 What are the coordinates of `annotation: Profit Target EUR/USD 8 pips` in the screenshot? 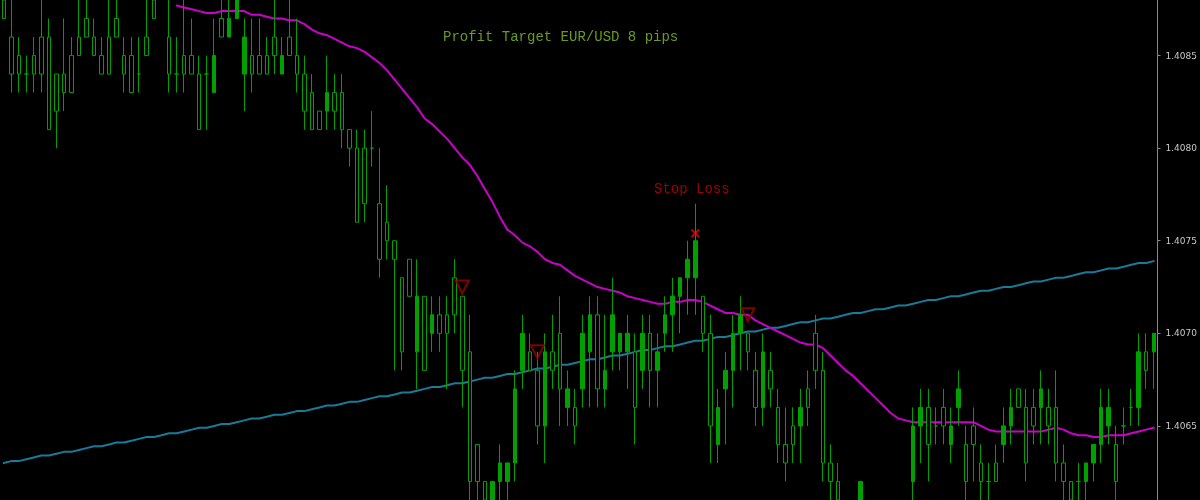 It's located at (561, 37).